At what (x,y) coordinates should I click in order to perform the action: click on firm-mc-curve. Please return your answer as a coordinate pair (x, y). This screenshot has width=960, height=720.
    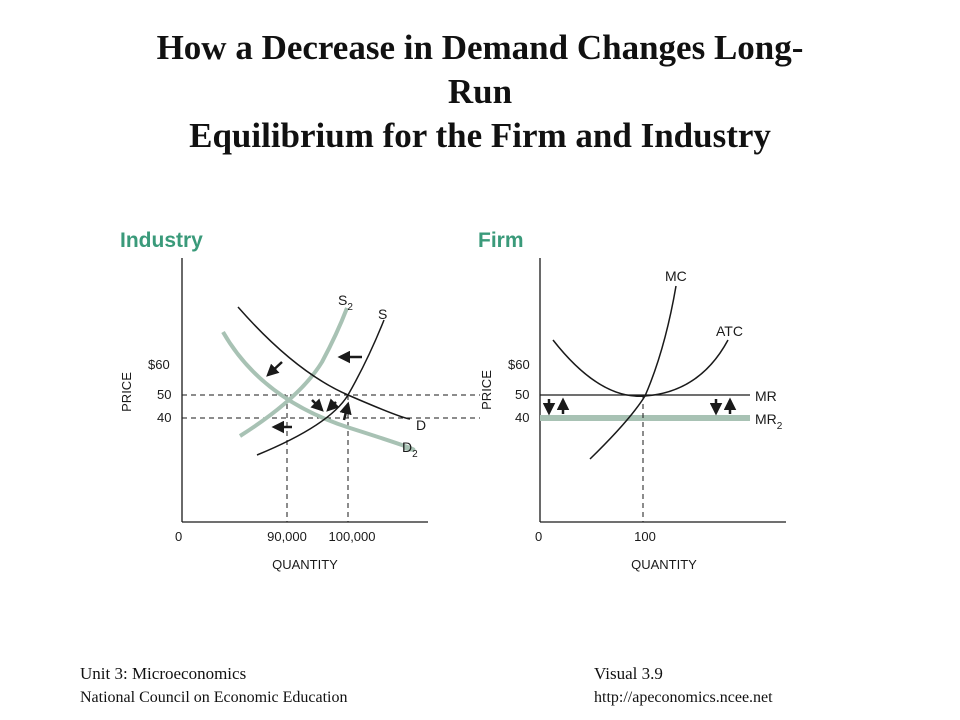
    Looking at the image, I should click on (633, 372).